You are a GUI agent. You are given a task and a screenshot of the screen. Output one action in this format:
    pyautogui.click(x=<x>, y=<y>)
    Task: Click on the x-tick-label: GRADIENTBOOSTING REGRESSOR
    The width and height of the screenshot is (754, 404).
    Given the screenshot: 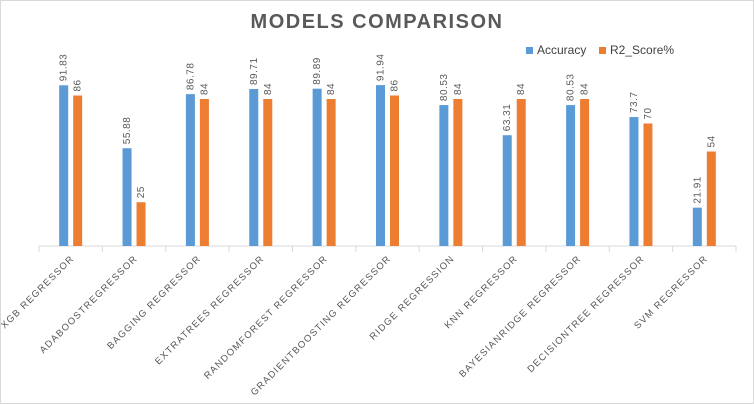 What is the action you would take?
    pyautogui.click(x=321, y=325)
    